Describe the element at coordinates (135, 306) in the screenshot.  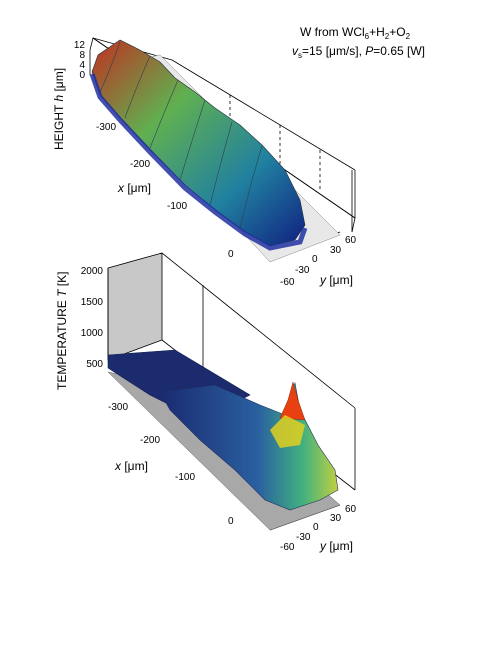
I see `temperature-back-wall` at that location.